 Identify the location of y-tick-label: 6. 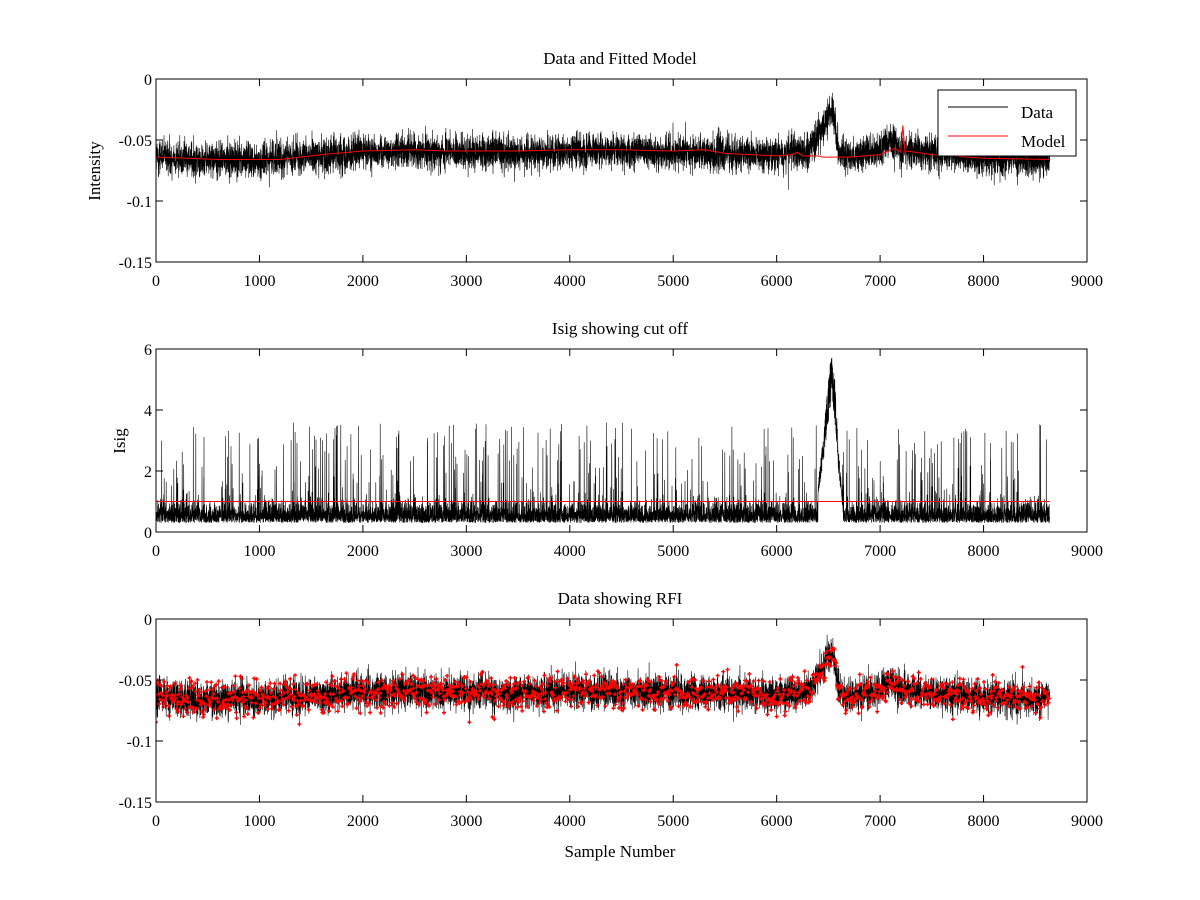
(148, 350).